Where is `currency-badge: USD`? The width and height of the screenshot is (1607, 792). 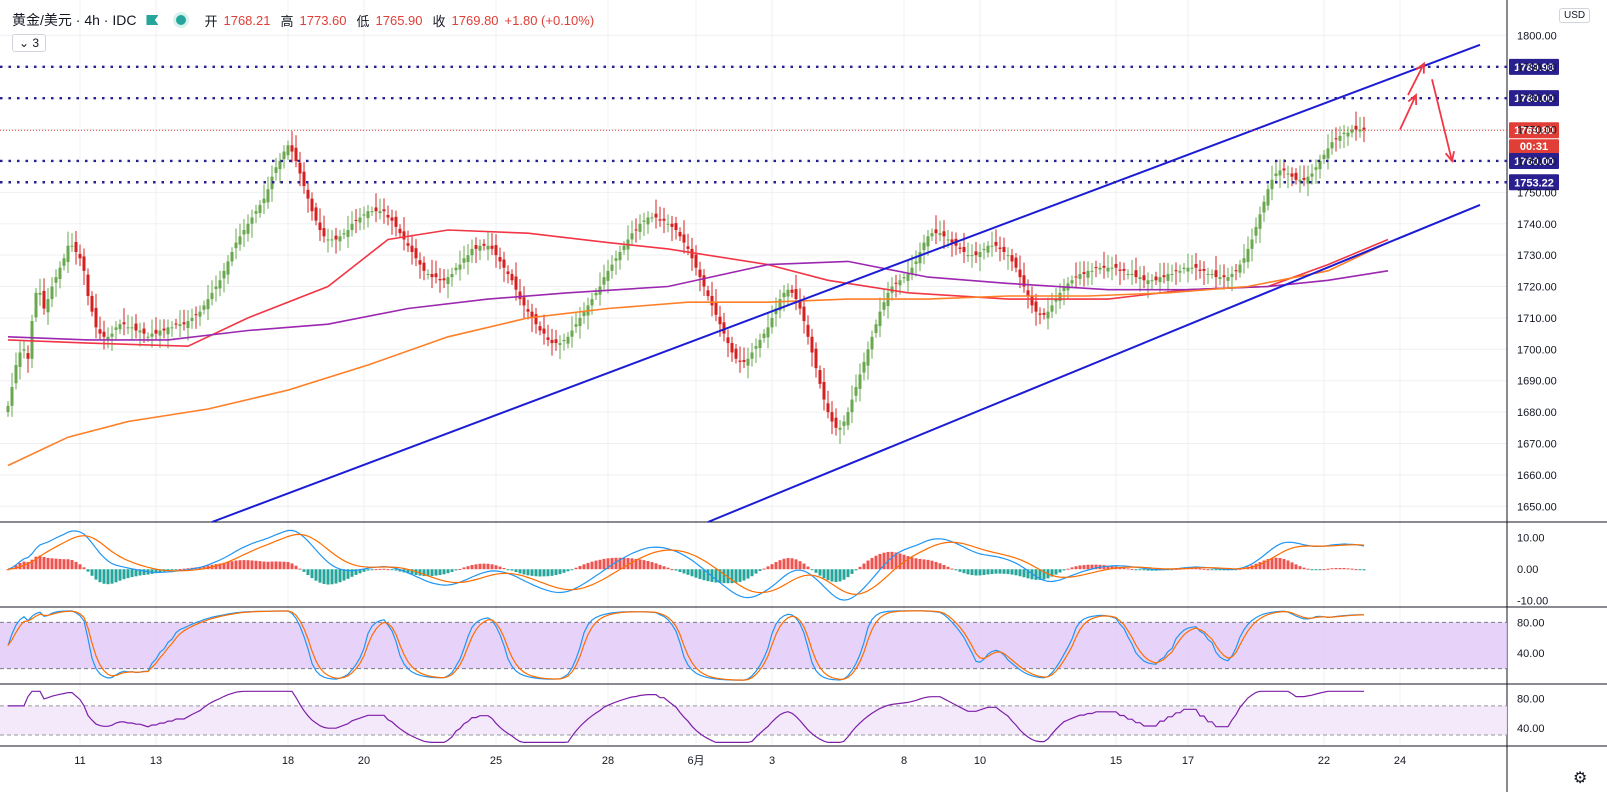
currency-badge: USD is located at coordinates (1575, 15).